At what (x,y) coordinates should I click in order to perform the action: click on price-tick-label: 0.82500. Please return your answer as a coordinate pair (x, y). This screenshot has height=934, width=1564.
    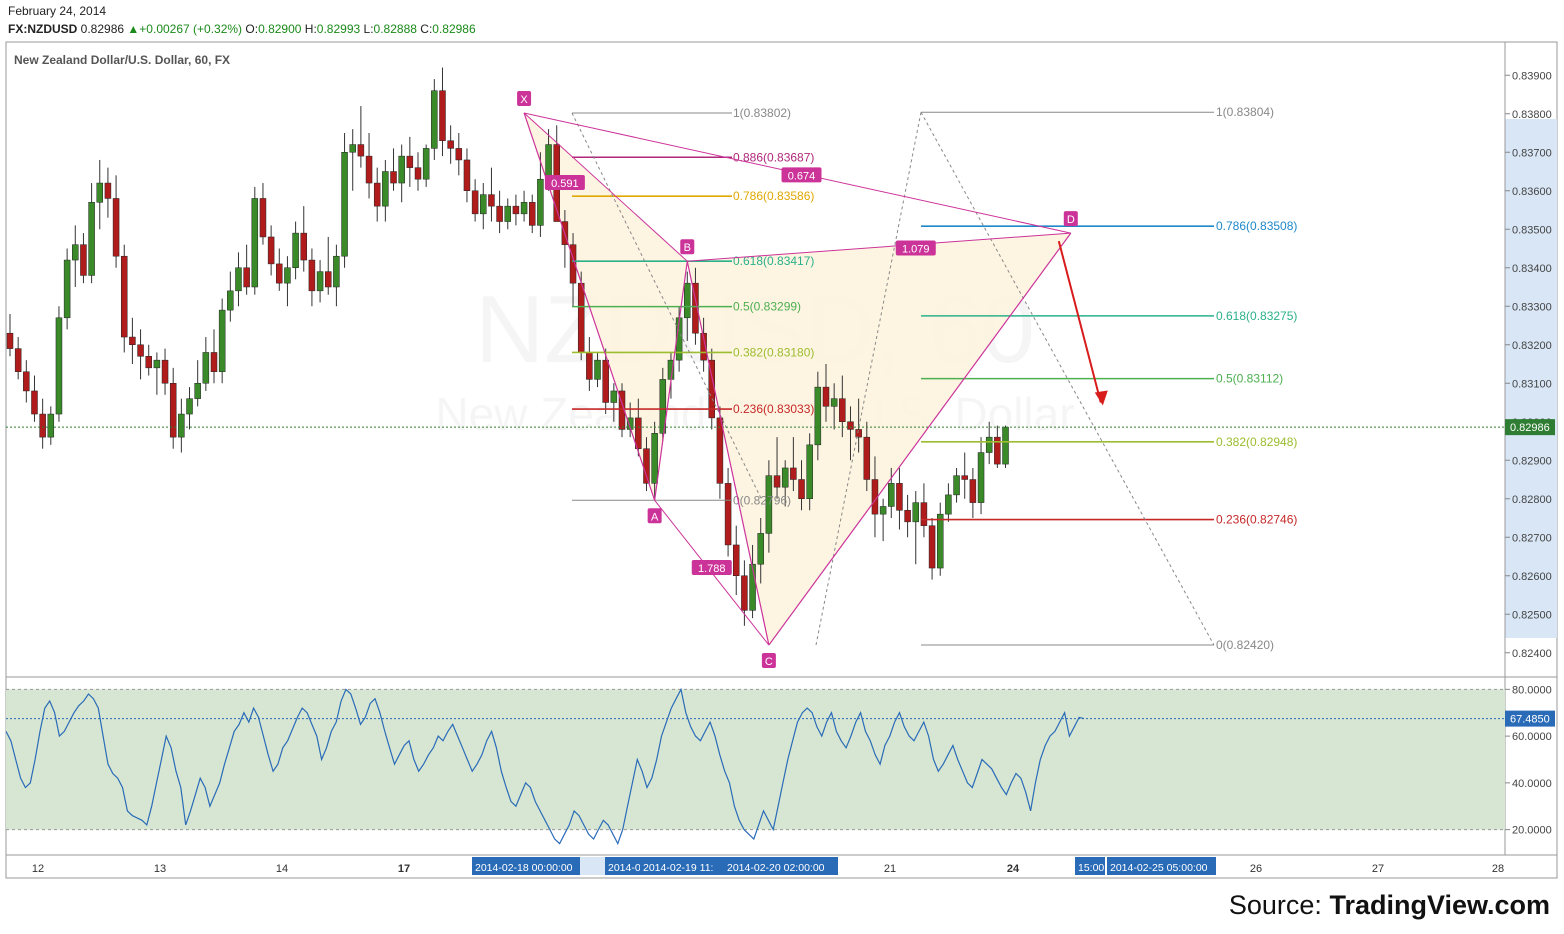
    Looking at the image, I should click on (1532, 615).